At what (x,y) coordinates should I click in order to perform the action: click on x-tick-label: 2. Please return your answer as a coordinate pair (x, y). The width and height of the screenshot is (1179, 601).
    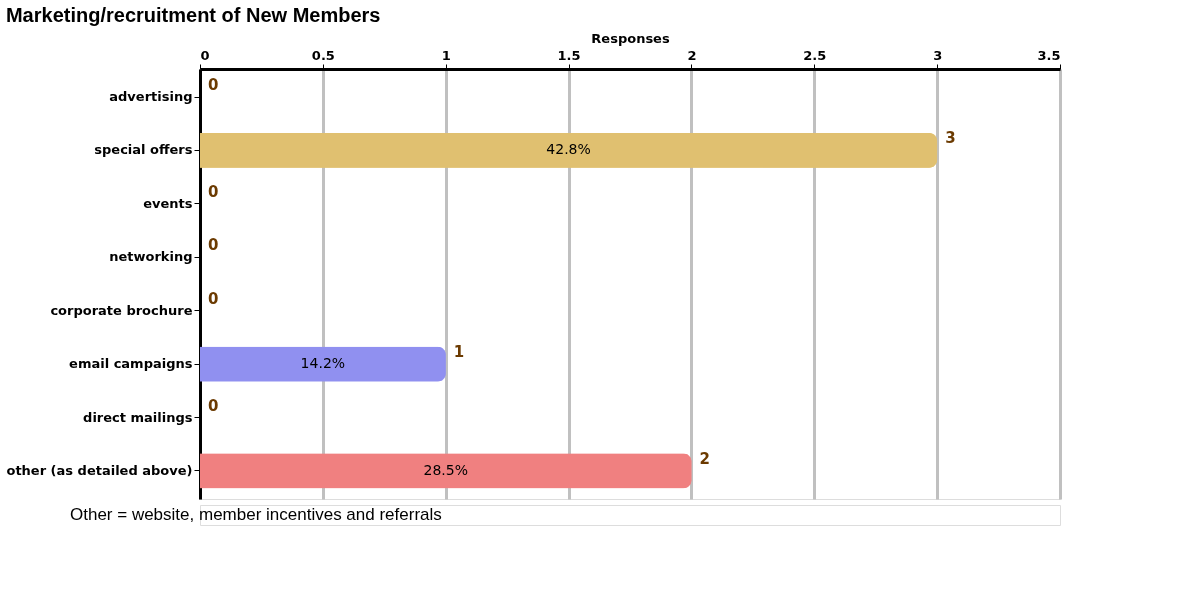
    Looking at the image, I should click on (692, 55).